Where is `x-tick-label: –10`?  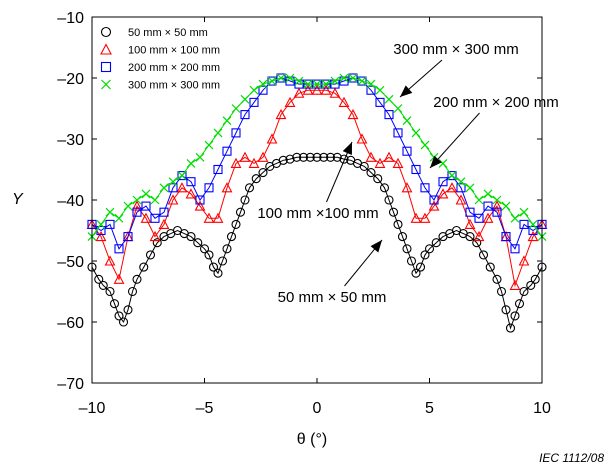 x-tick-label: –10 is located at coordinates (92, 408).